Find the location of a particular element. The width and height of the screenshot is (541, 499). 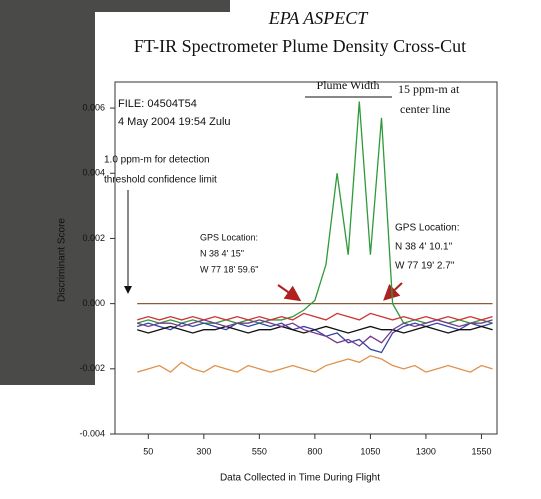

chart-title: EPA ASPECT is located at coordinates (319, 18).